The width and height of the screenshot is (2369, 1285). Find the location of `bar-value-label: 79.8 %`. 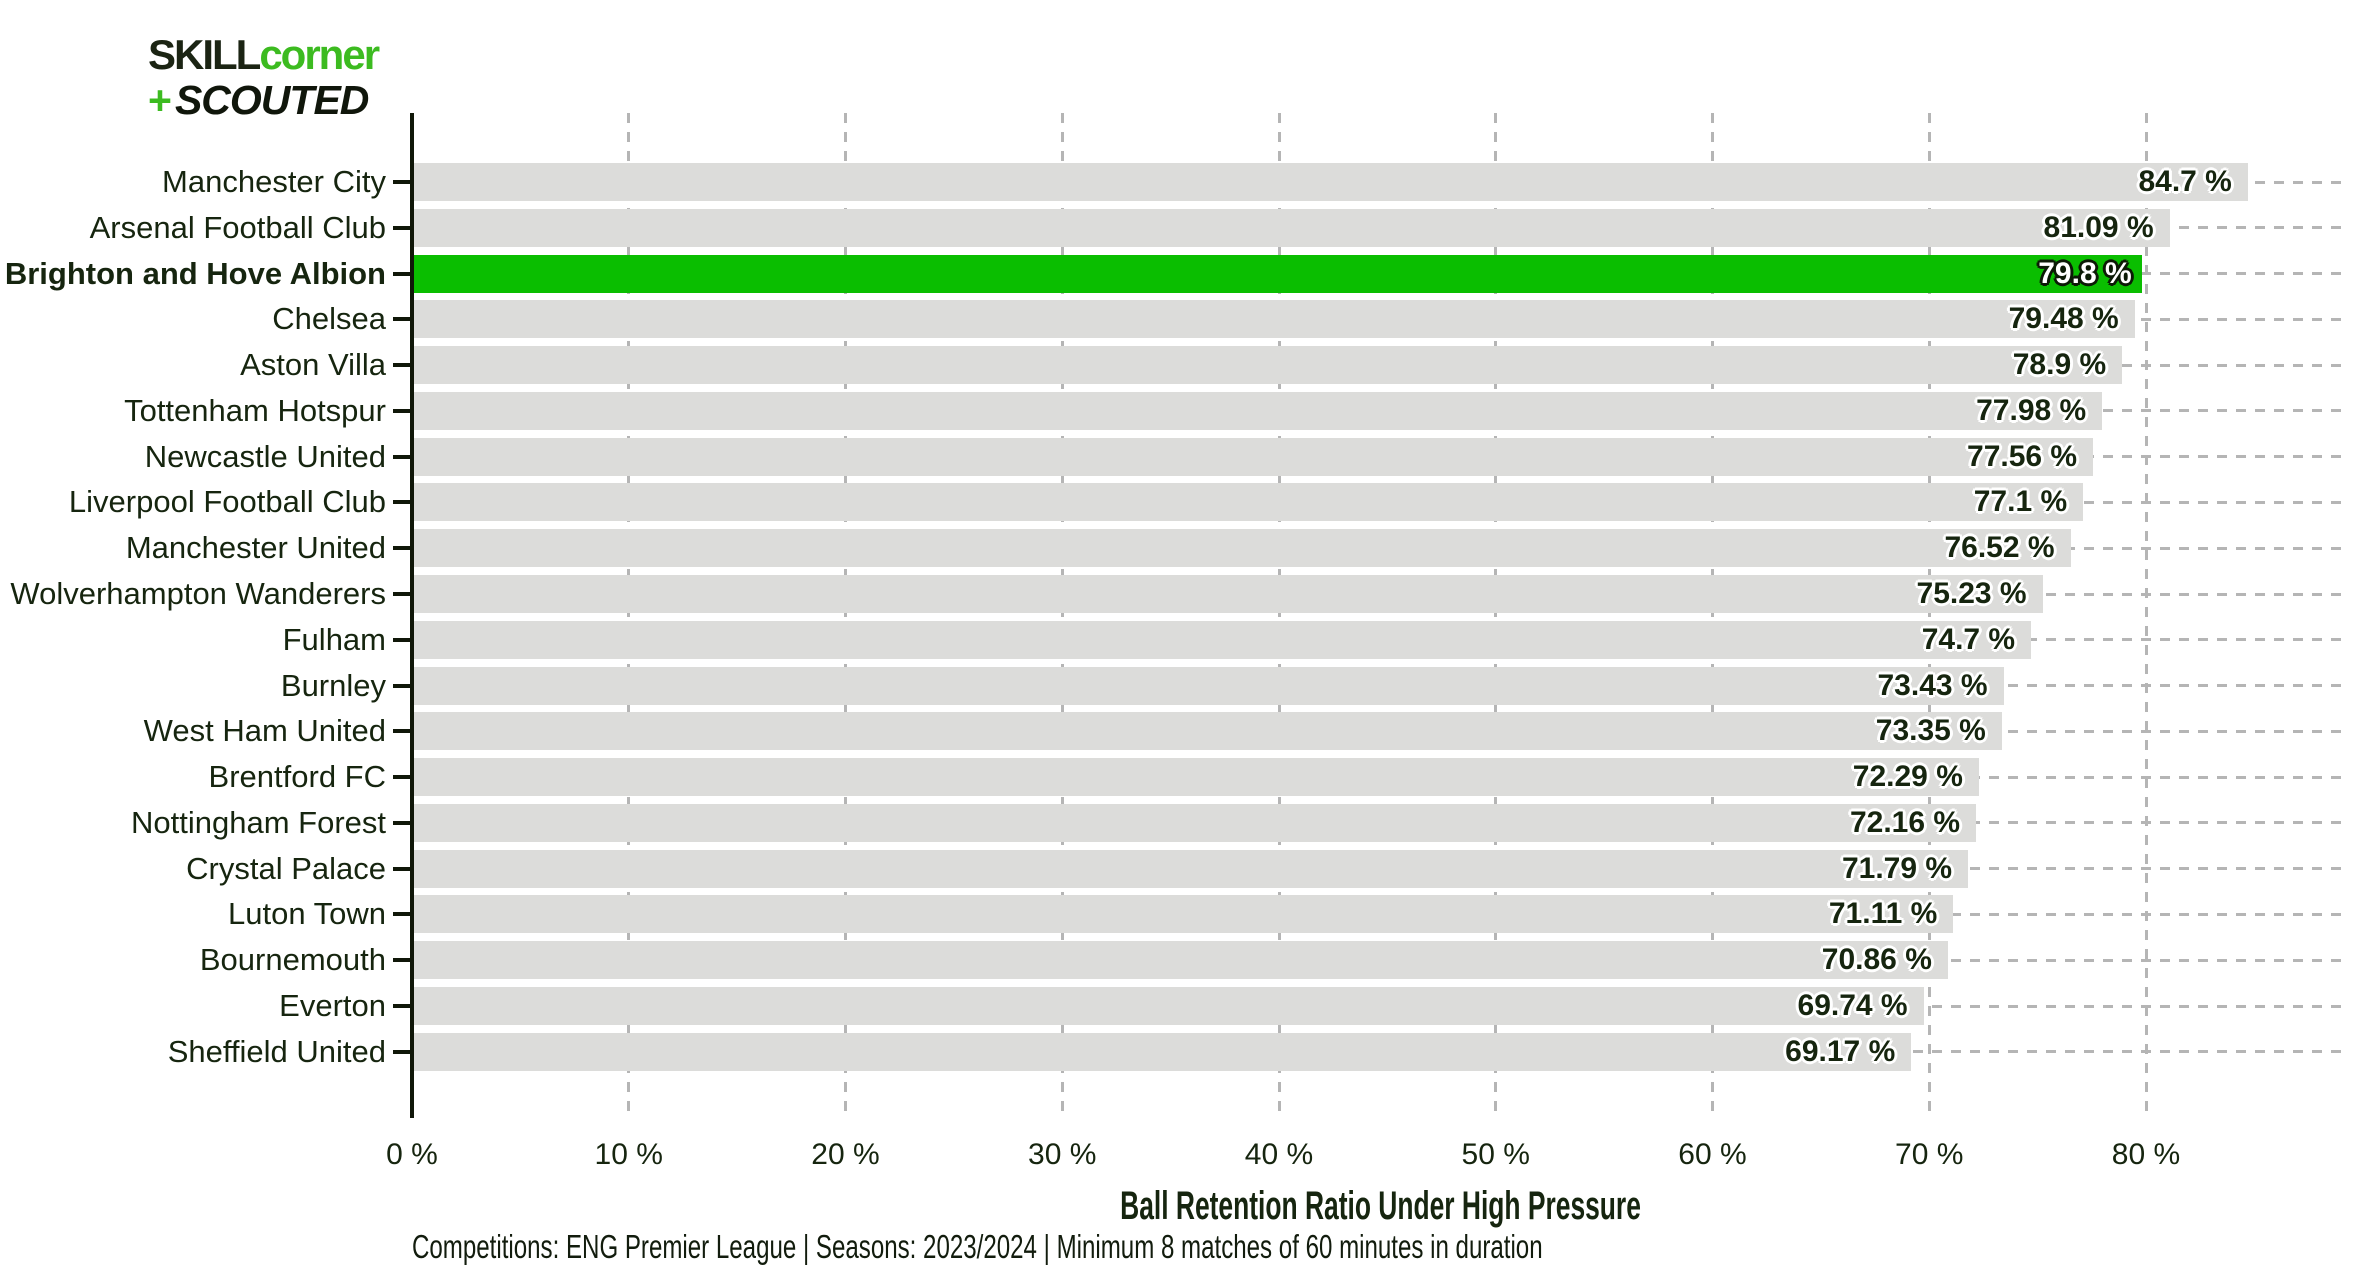

bar-value-label: 79.8 % is located at coordinates (2085, 273).